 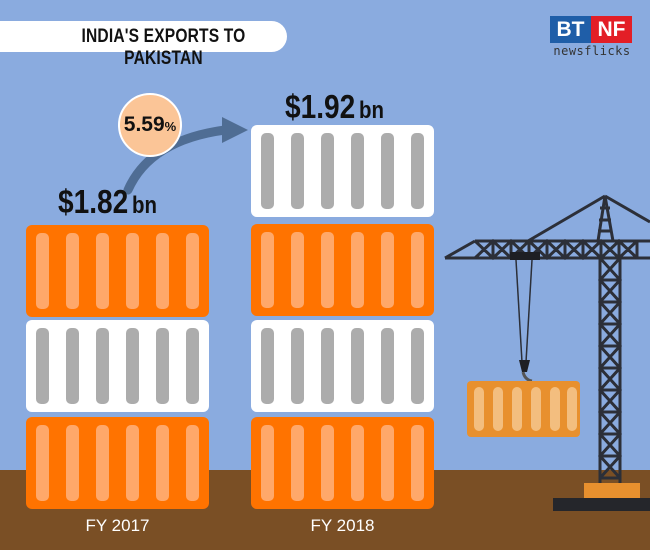 What do you see at coordinates (342, 270) in the screenshot?
I see `fy2018-container-second` at bounding box center [342, 270].